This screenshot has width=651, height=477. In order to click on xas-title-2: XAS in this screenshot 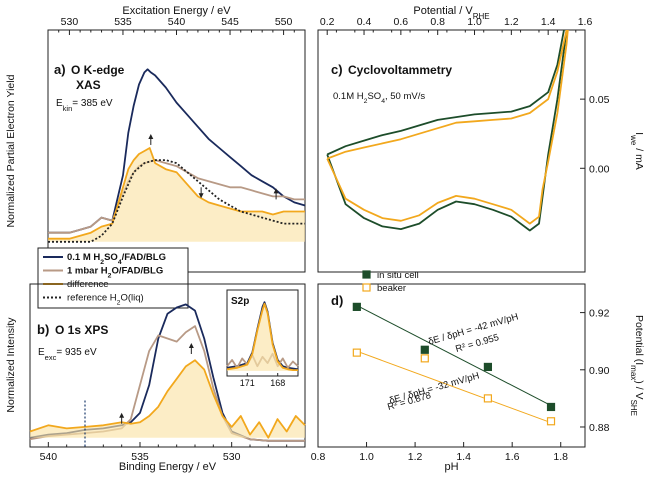, I will do `click(88, 85)`.